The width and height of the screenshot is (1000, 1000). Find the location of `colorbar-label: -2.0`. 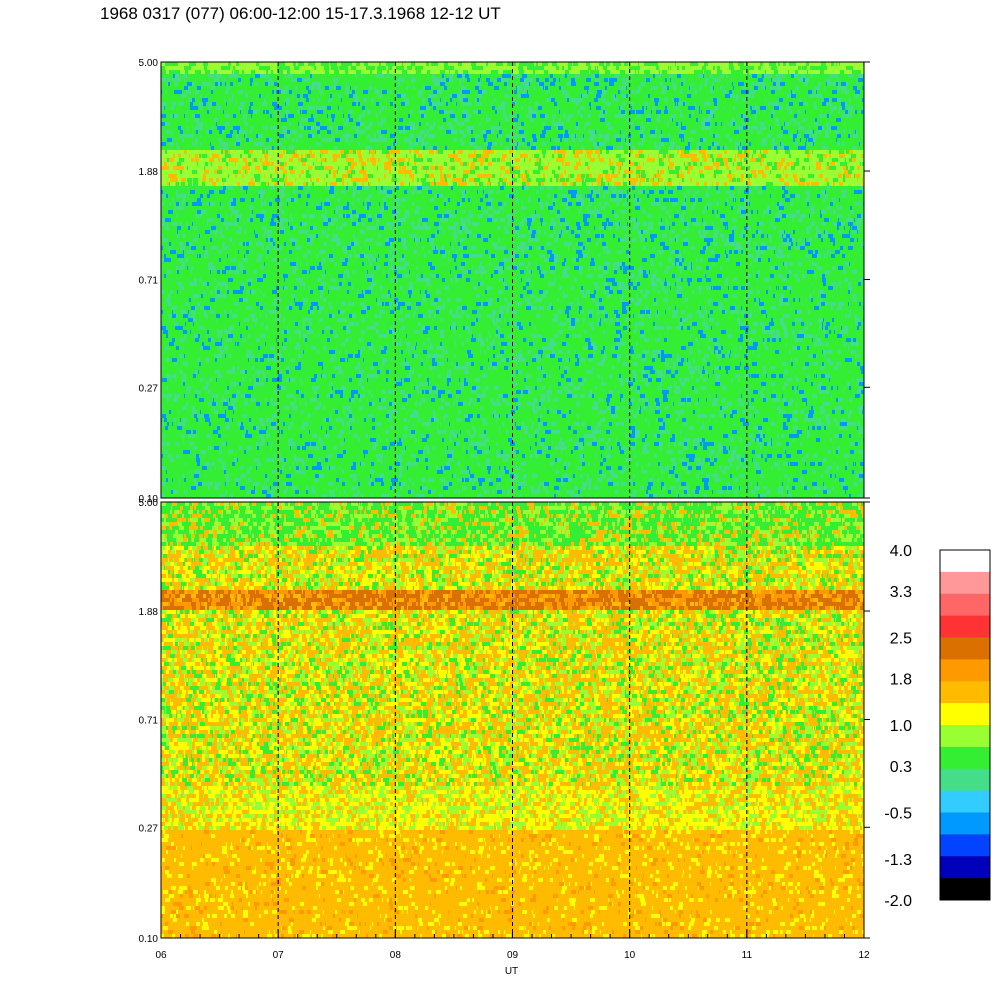

colorbar-label: -2.0 is located at coordinates (898, 901).